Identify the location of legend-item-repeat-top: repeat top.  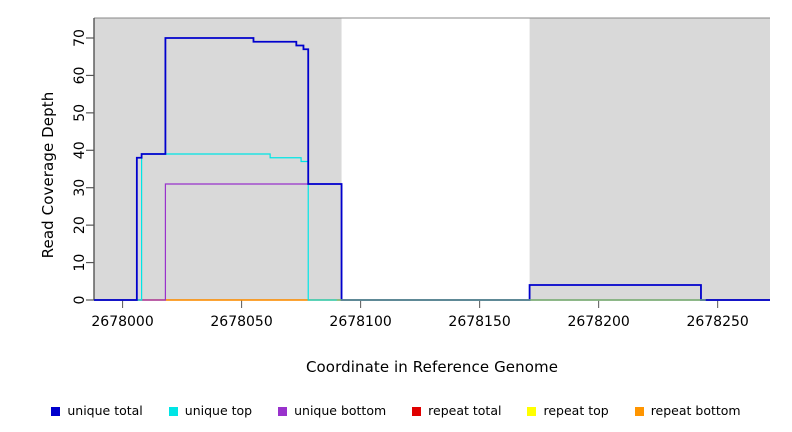
(568, 410).